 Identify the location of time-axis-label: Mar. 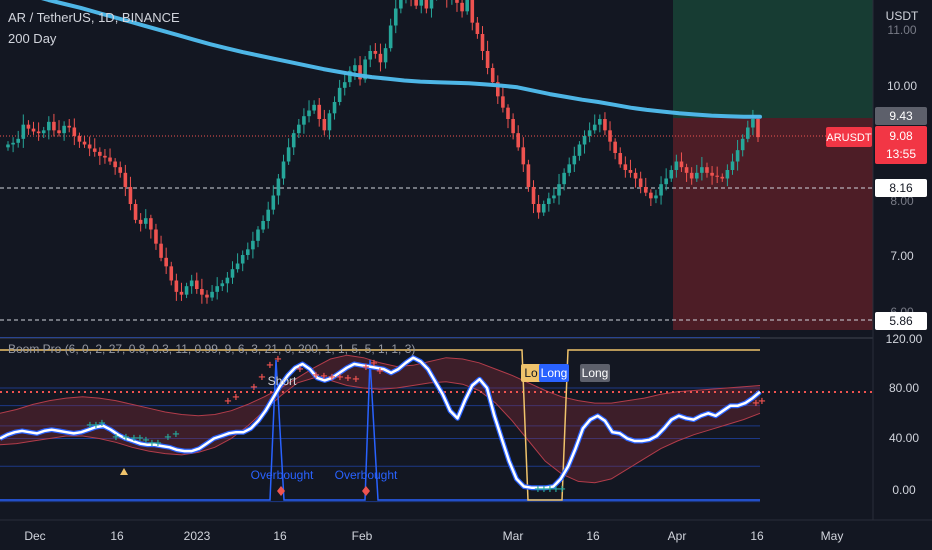
(513, 536).